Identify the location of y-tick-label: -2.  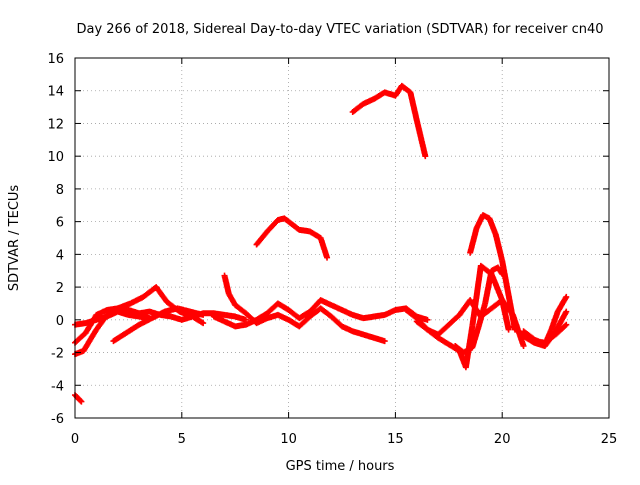
(57, 354).